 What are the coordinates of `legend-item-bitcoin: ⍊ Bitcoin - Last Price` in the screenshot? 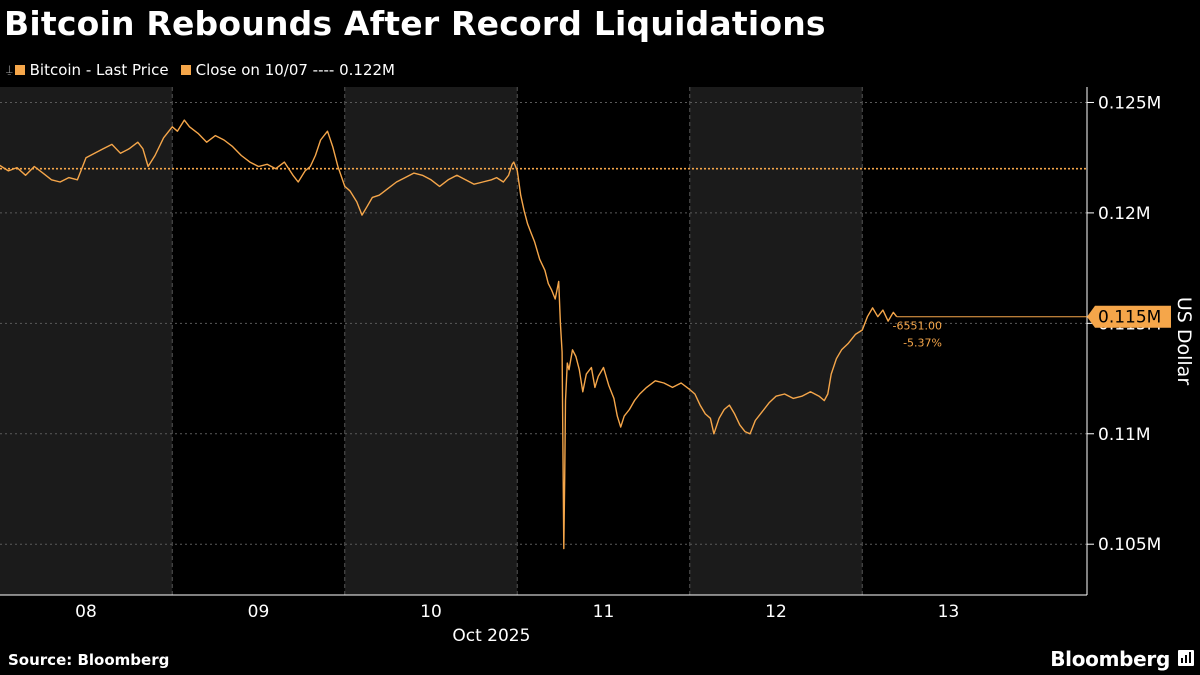 It's located at (87, 70).